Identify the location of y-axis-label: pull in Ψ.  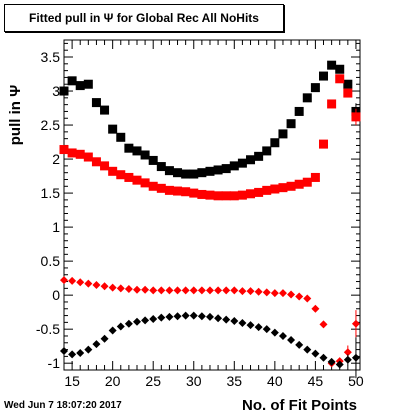
(15, 115).